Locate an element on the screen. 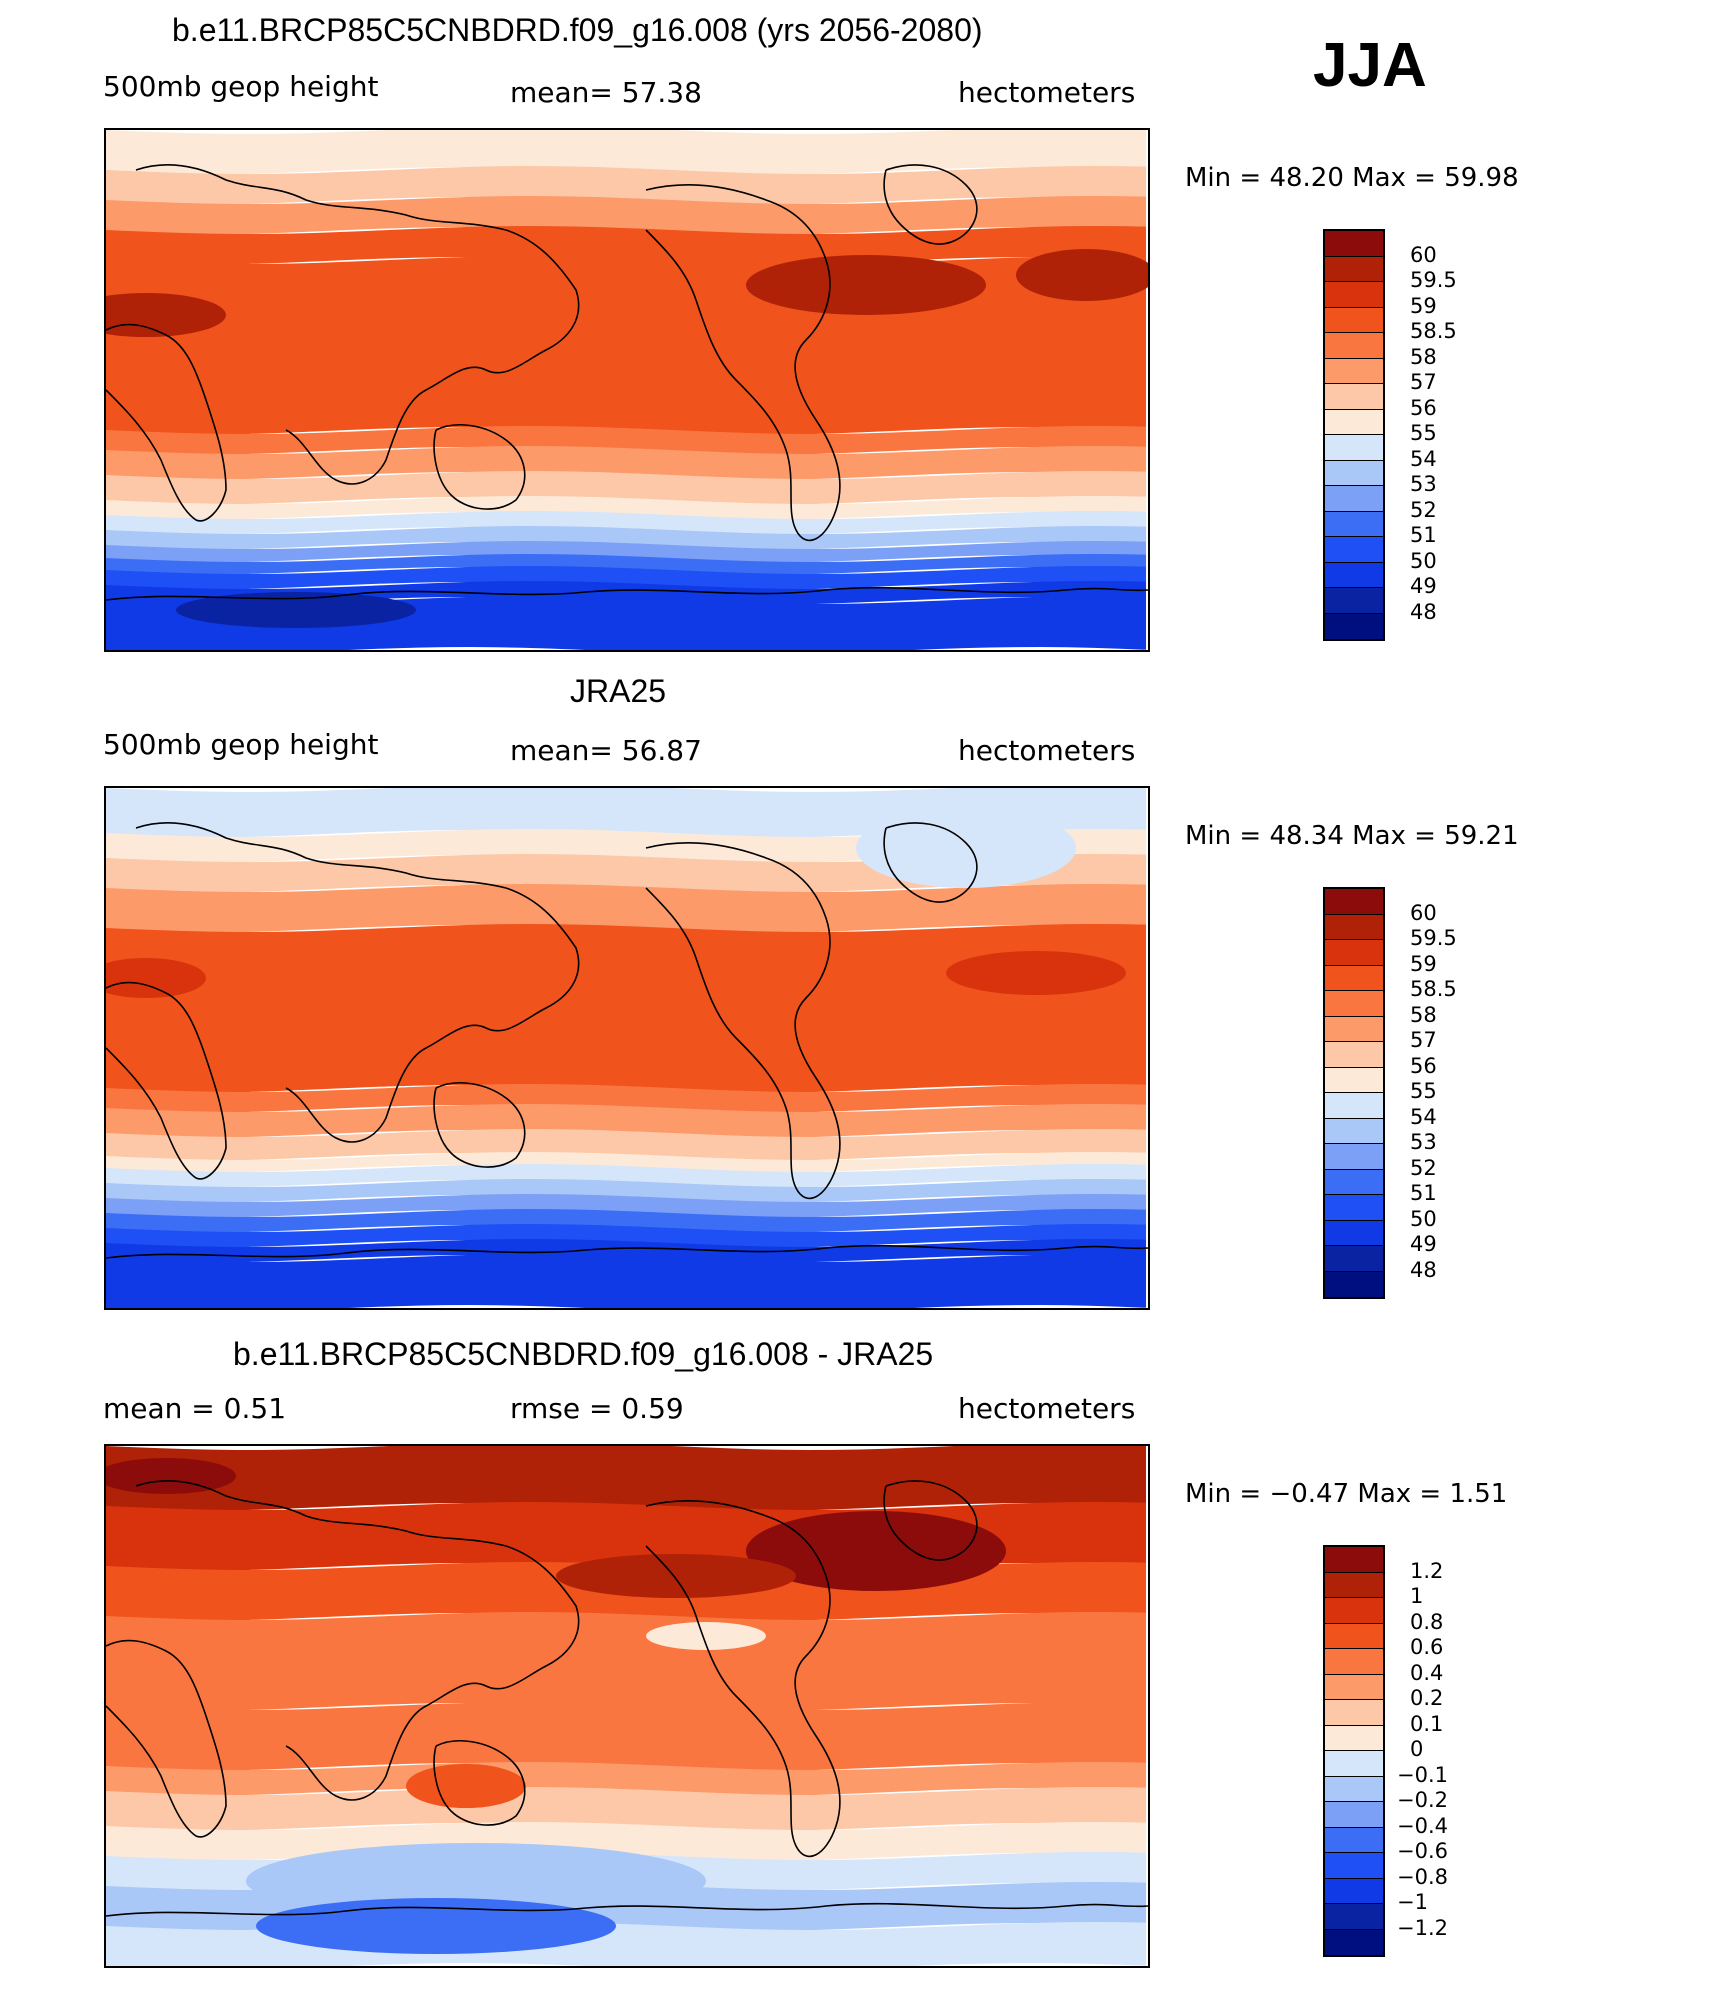 The width and height of the screenshot is (1710, 1991). panel2-coastlines is located at coordinates (627, 1040).